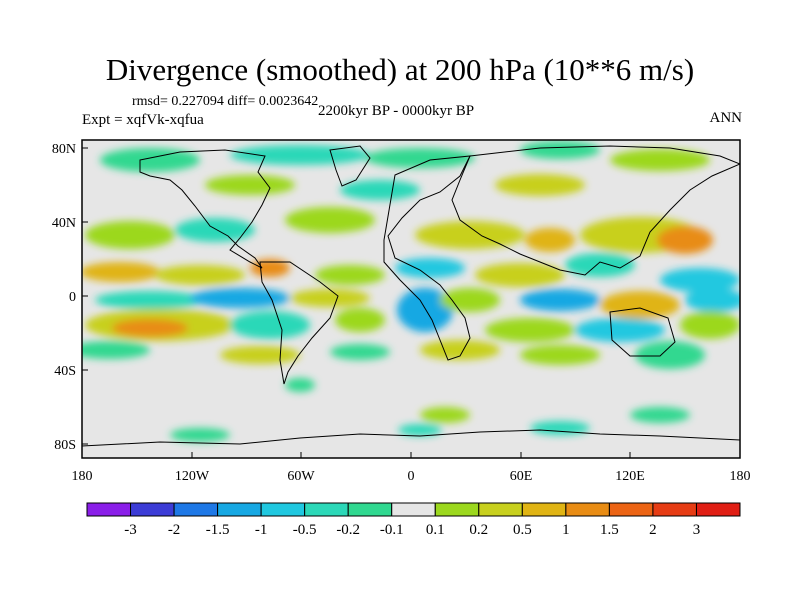 This screenshot has width=800, height=600. What do you see at coordinates (143, 120) in the screenshot?
I see `experiment-label: Expt = xqfVk-xqfua` at bounding box center [143, 120].